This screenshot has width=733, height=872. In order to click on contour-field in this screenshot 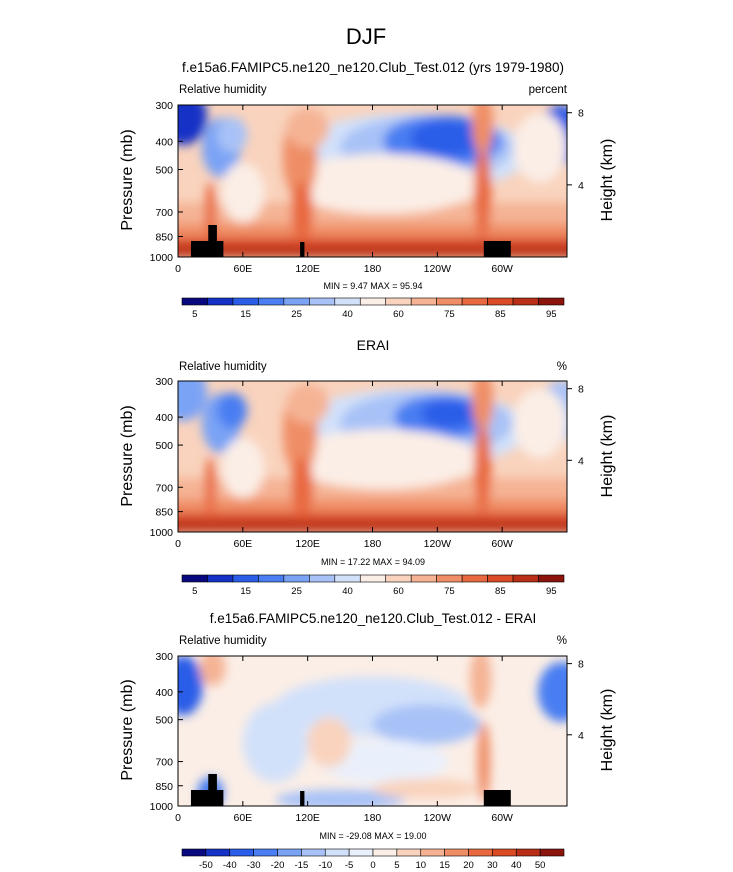, I will do `click(372, 456)`.